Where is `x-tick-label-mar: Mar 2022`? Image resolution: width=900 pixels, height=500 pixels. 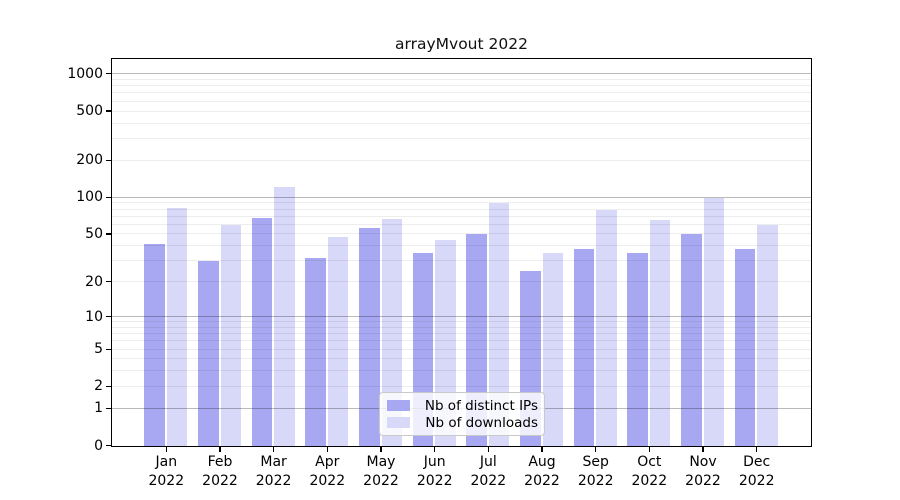 x-tick-label-mar: Mar 2022 is located at coordinates (273, 471).